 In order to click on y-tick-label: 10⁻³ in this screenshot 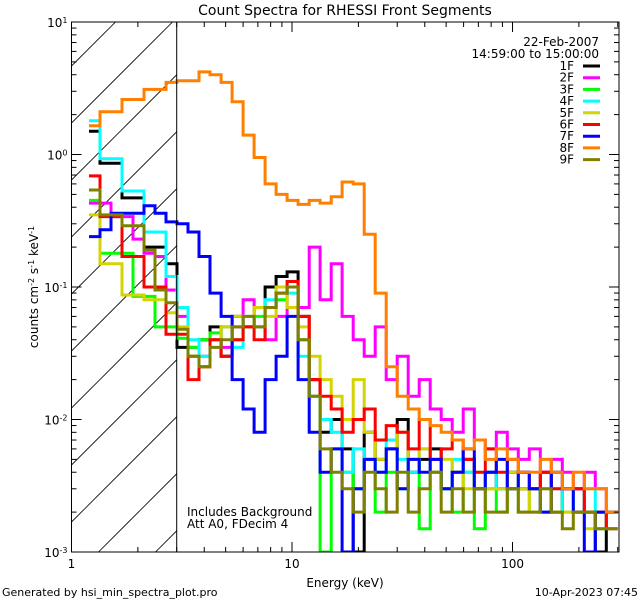, I will do `click(55, 553)`.